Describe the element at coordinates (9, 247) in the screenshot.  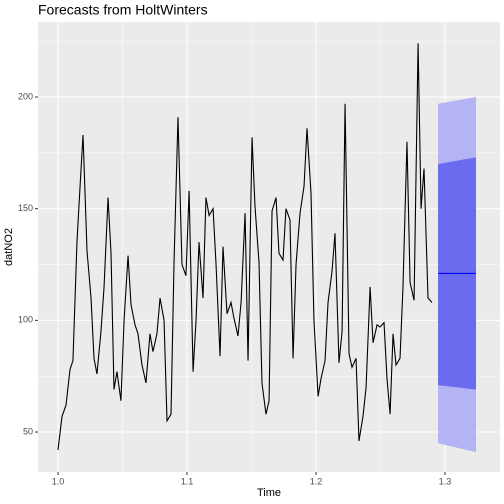
I see `y-axis-label: datNO2` at that location.